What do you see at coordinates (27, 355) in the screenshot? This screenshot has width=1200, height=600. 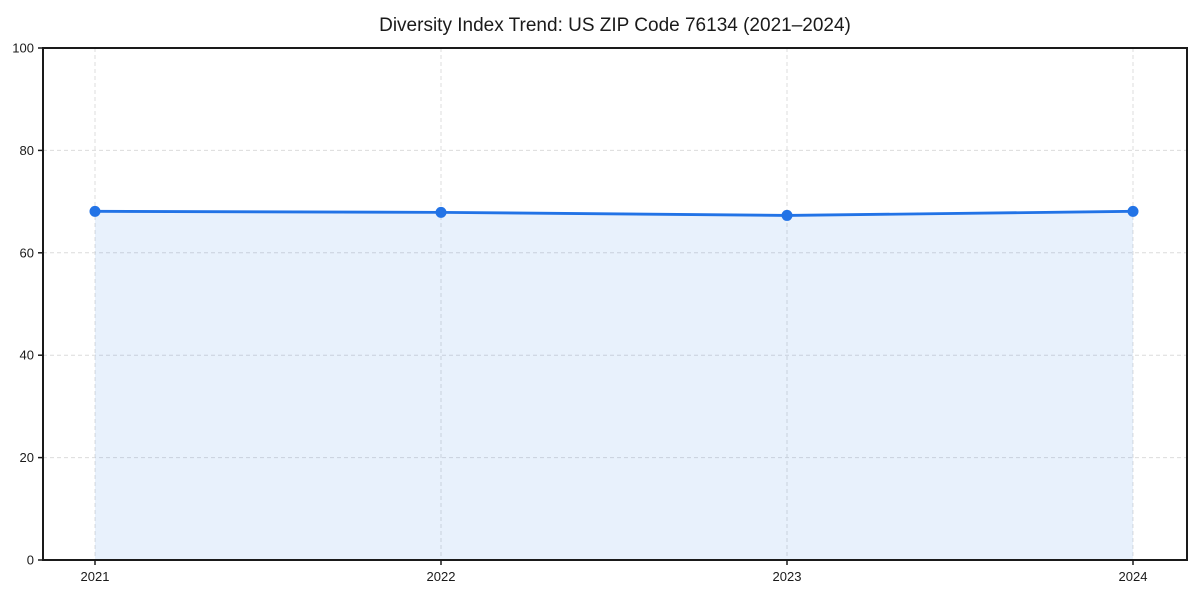 I see `y-tick-label: 40` at bounding box center [27, 355].